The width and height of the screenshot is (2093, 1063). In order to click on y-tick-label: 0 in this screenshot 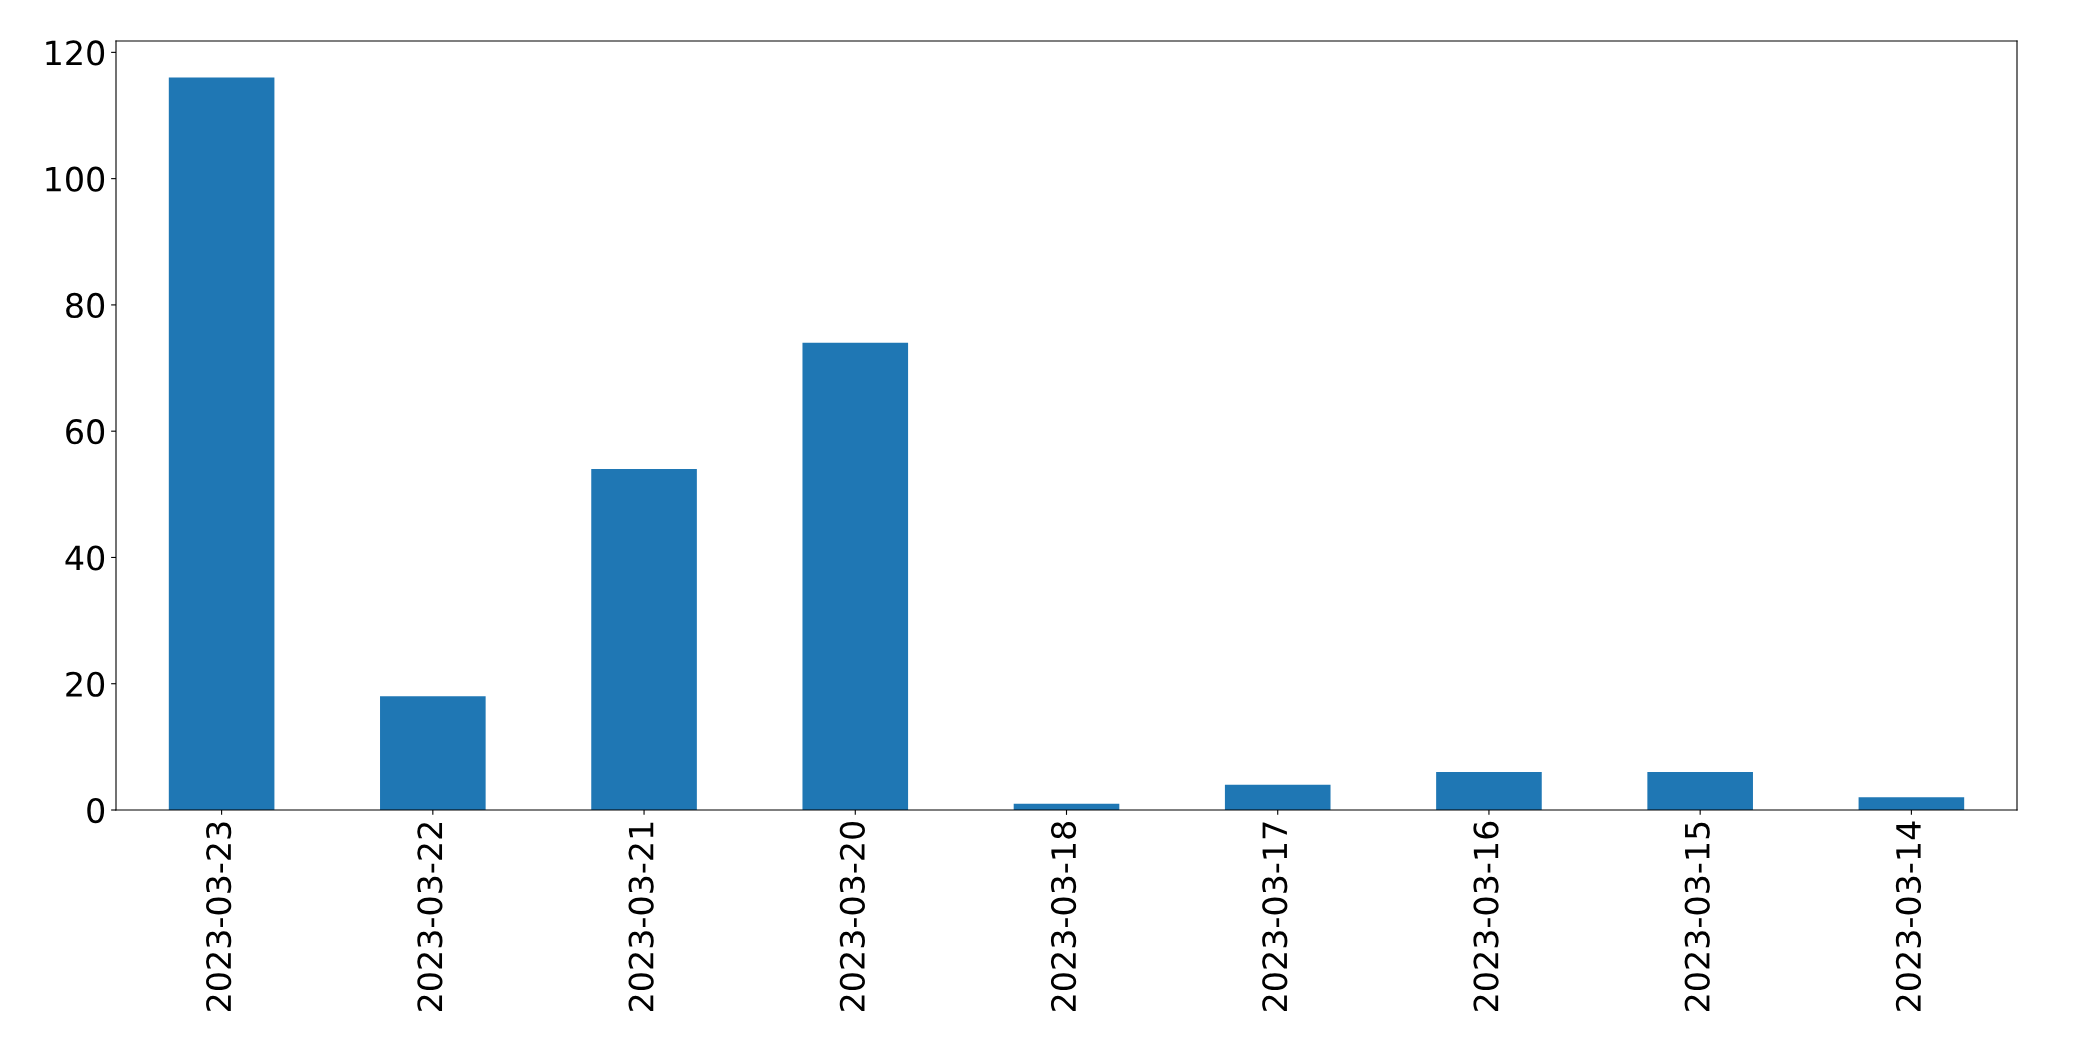, I will do `click(96, 810)`.